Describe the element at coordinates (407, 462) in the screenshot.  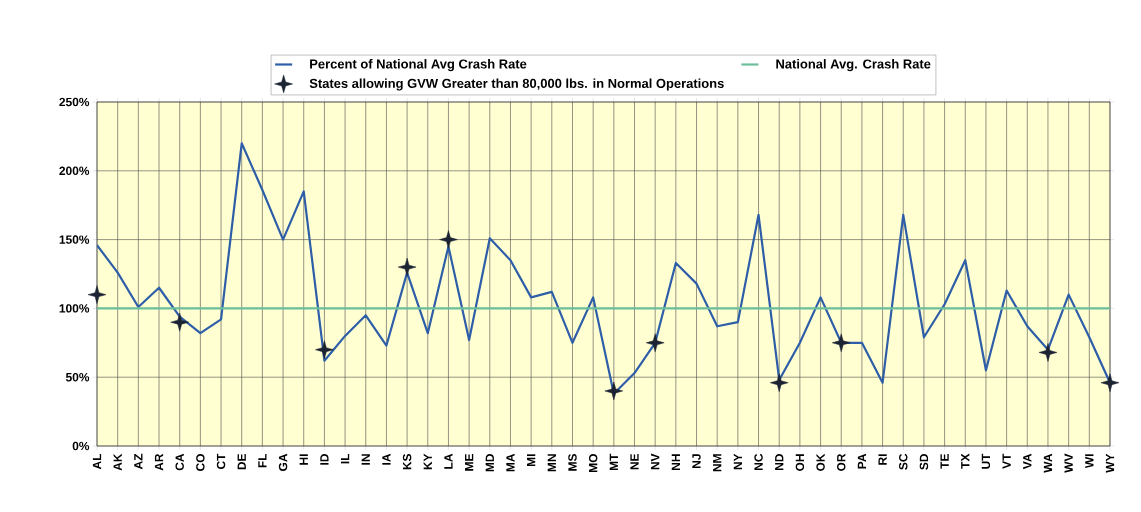
I see `x-tick-label: KS` at that location.